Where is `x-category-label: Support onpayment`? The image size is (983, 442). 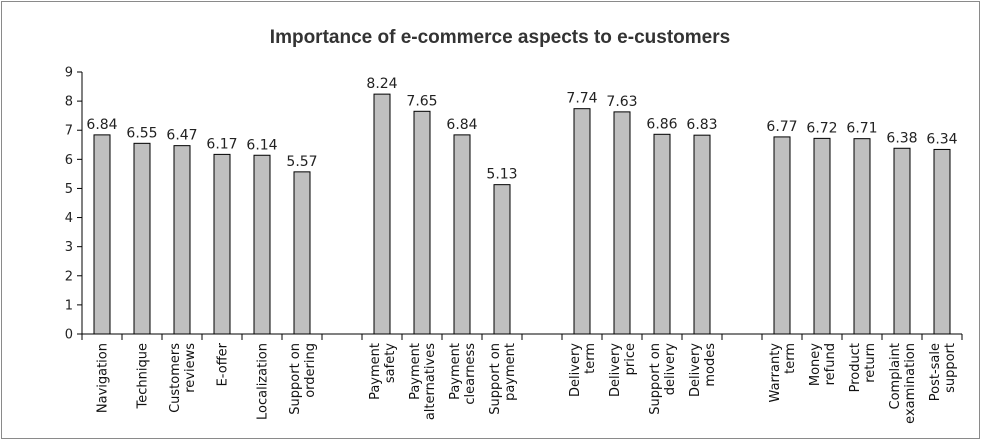
x-category-label: Support onpayment is located at coordinates (503, 379).